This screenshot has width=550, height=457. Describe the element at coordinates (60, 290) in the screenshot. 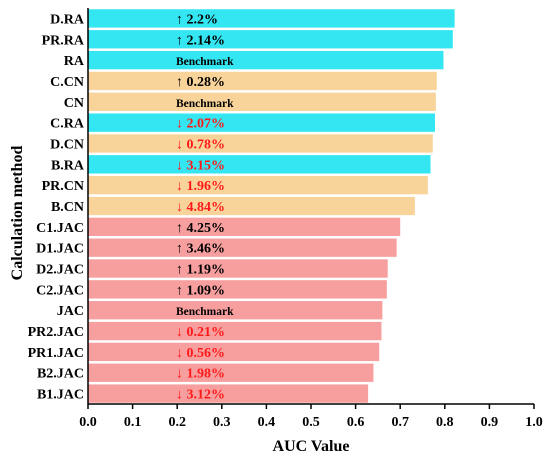

I see `category-label-c2-jac: C2.JAC` at that location.